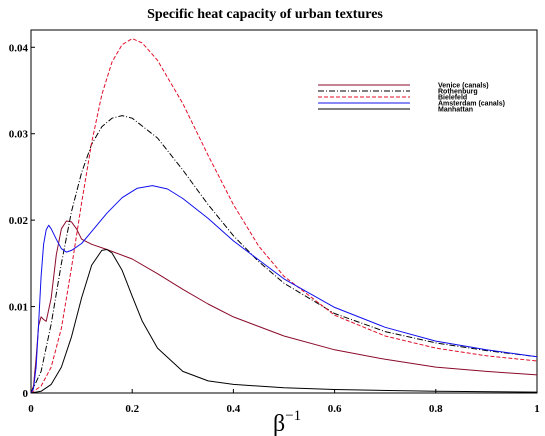 Image resolution: width=545 pixels, height=436 pixels. What do you see at coordinates (436, 409) in the screenshot?
I see `x-tick-label: 0.8` at bounding box center [436, 409].